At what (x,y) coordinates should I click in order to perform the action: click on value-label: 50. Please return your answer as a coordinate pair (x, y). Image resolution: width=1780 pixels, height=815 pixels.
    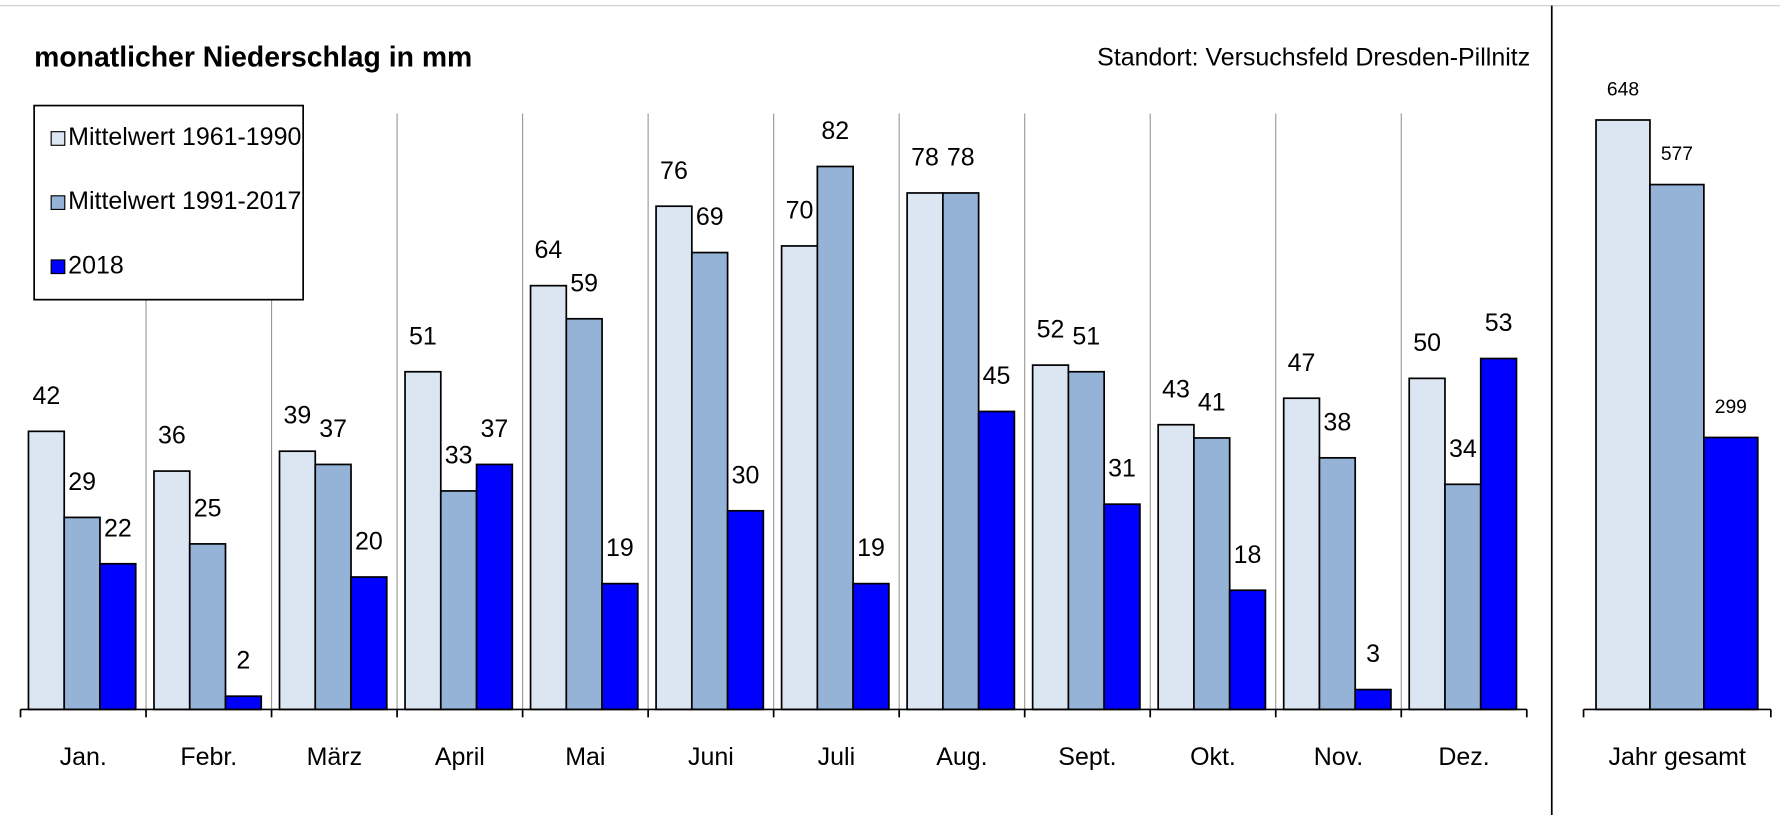
    Looking at the image, I should click on (1427, 343).